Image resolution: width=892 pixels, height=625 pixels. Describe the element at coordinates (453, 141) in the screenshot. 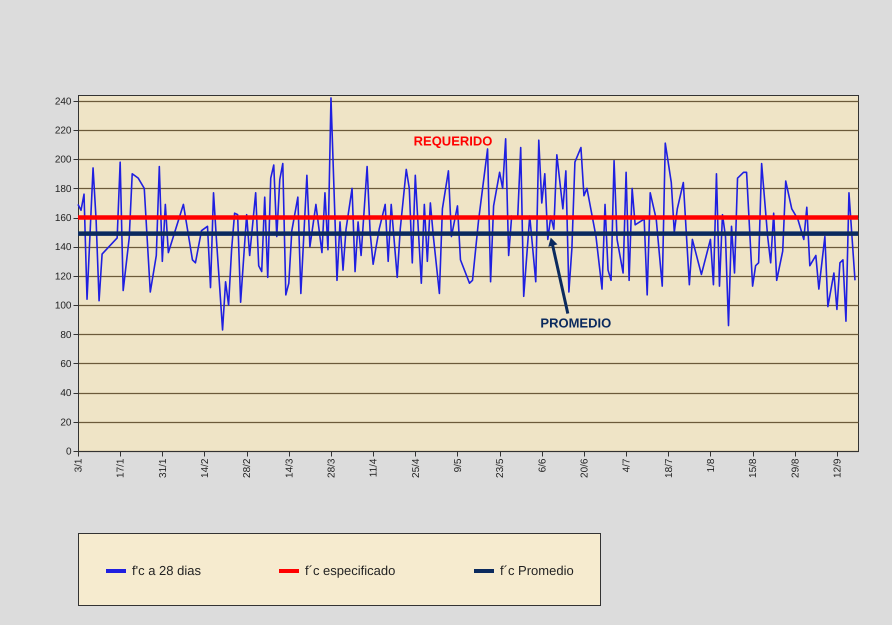

I see `annotation: REQUERIDO` at that location.